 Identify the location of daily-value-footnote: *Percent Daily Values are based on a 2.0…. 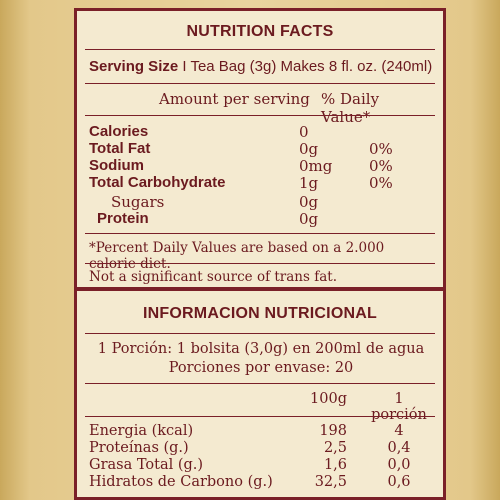
(237, 256).